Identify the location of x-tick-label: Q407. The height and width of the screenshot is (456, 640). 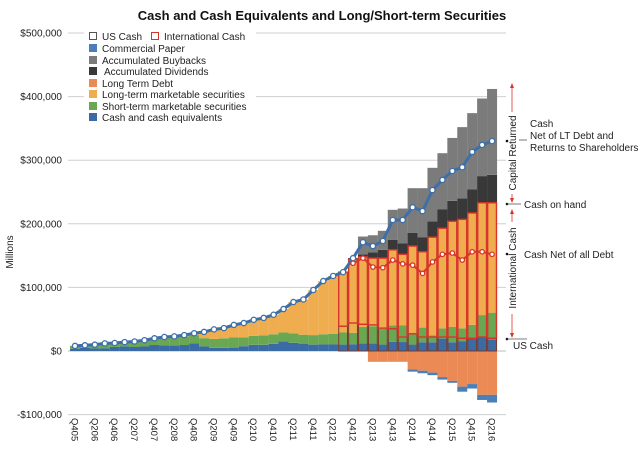
(153, 429).